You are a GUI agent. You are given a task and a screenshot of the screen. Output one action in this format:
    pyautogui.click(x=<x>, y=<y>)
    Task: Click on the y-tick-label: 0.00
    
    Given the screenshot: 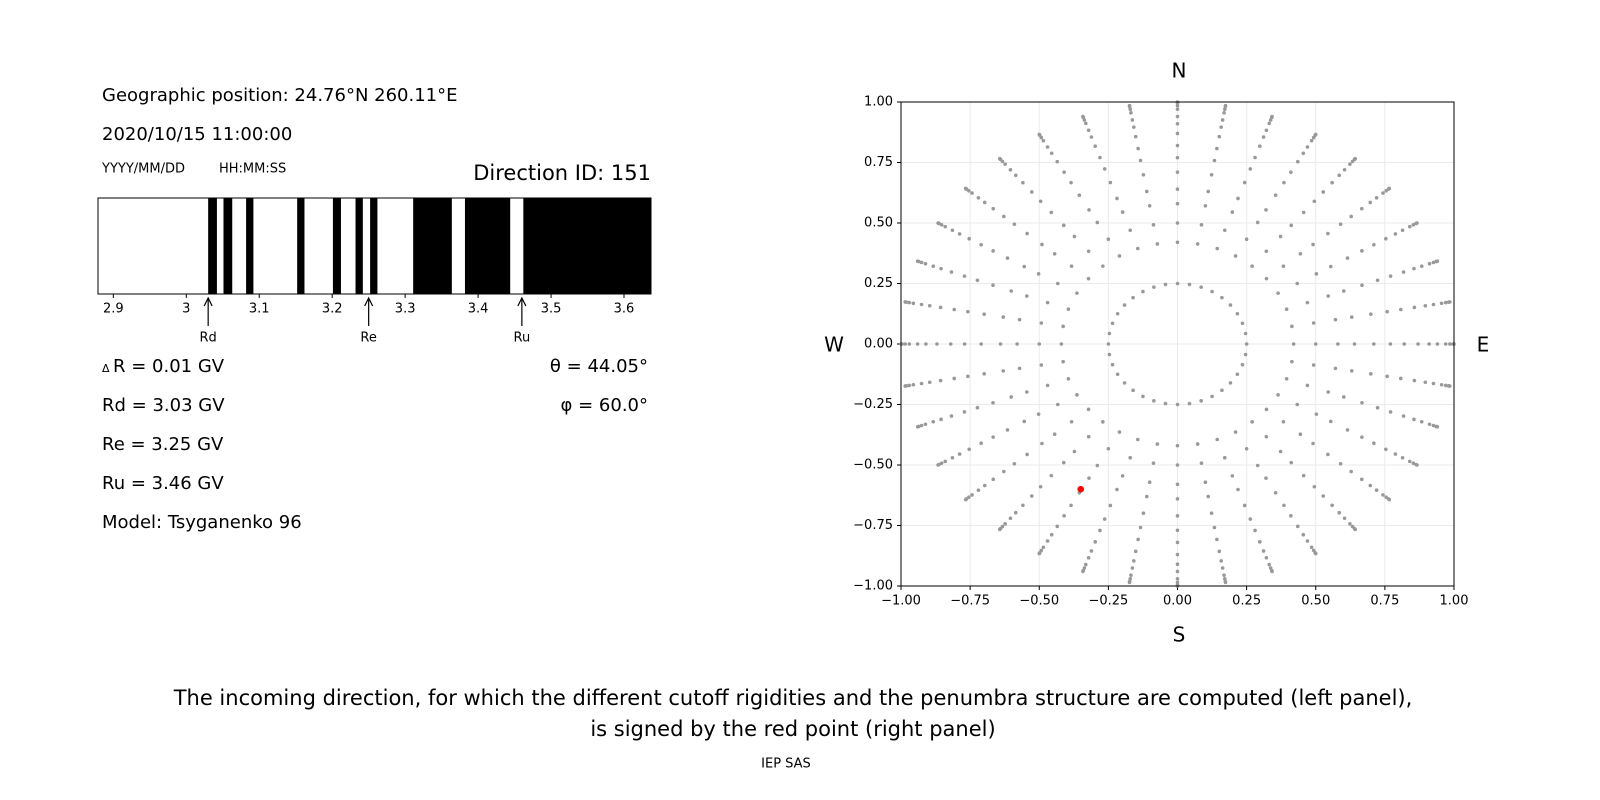 What is the action you would take?
    pyautogui.click(x=878, y=344)
    